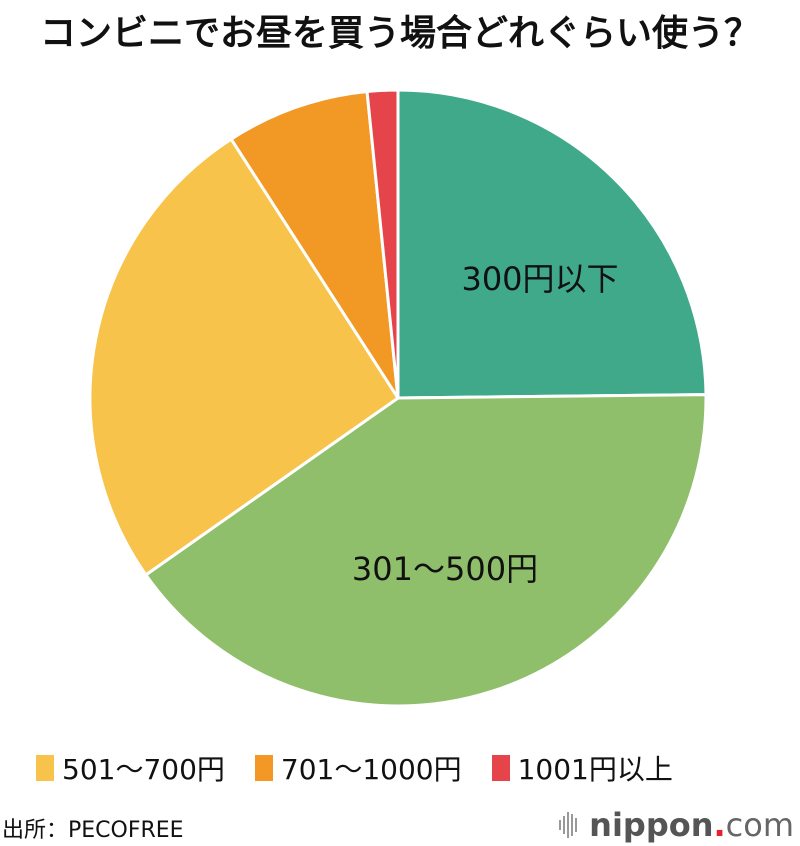 The width and height of the screenshot is (800, 846). Describe the element at coordinates (445, 569) in the screenshot. I see `slice-label: 301〜500円` at that location.